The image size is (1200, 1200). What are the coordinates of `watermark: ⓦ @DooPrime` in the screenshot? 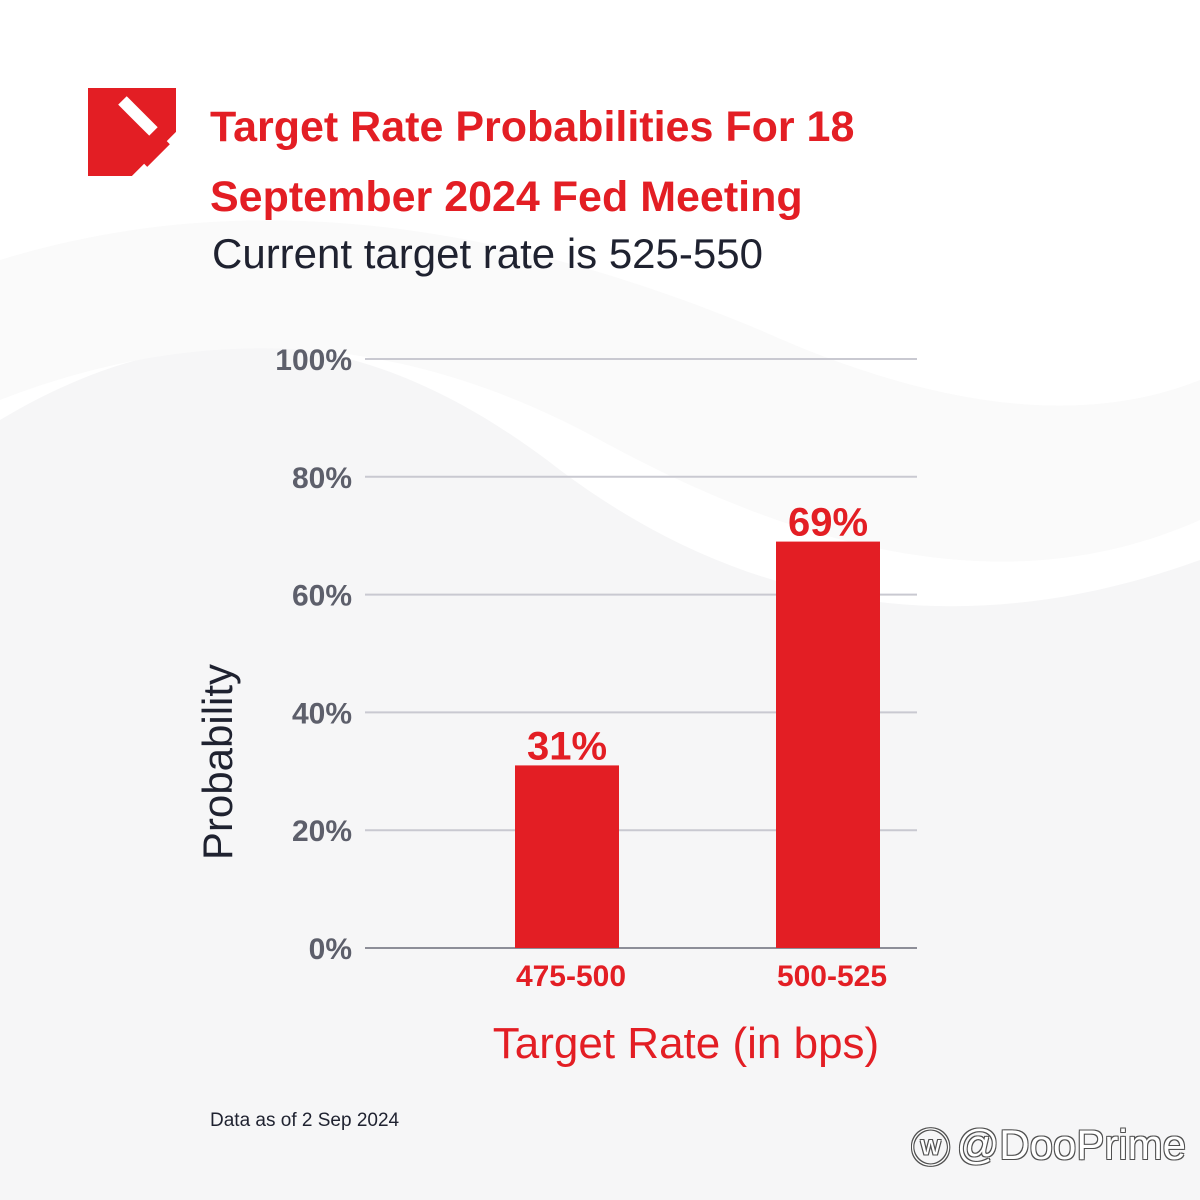 It's located at (1048, 1145).